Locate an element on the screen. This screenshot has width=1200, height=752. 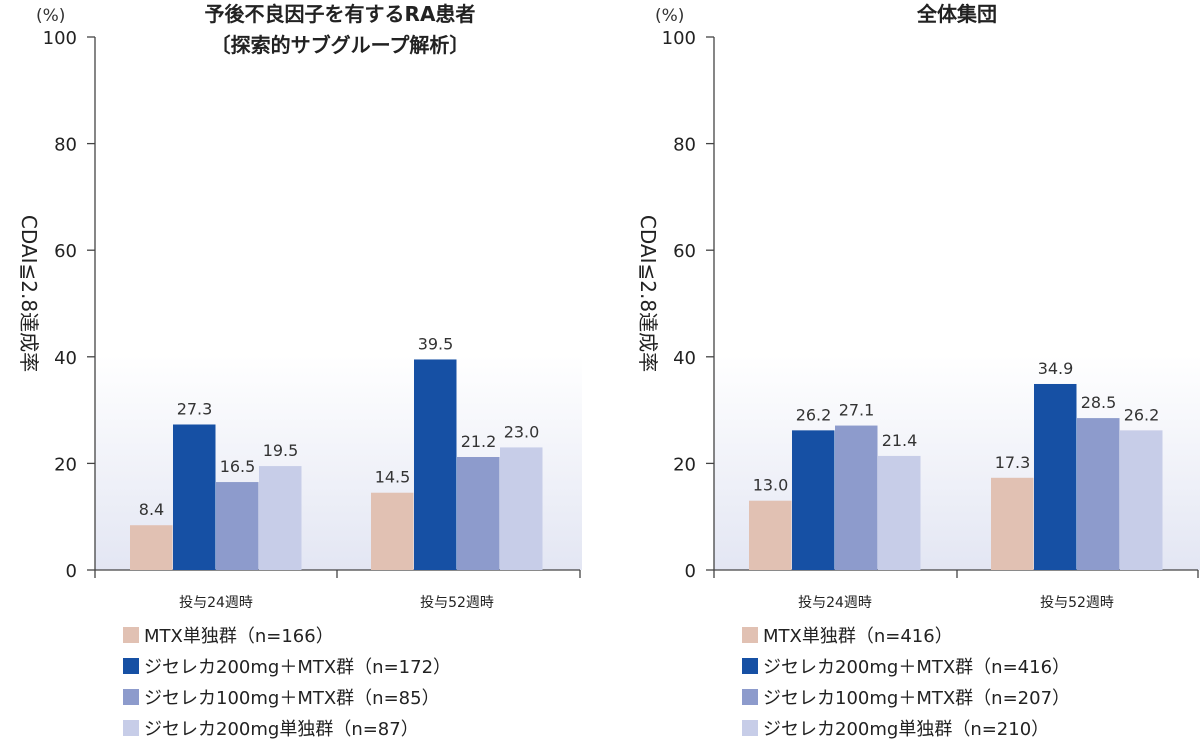
bar-value-label: 23.0 is located at coordinates (522, 431).